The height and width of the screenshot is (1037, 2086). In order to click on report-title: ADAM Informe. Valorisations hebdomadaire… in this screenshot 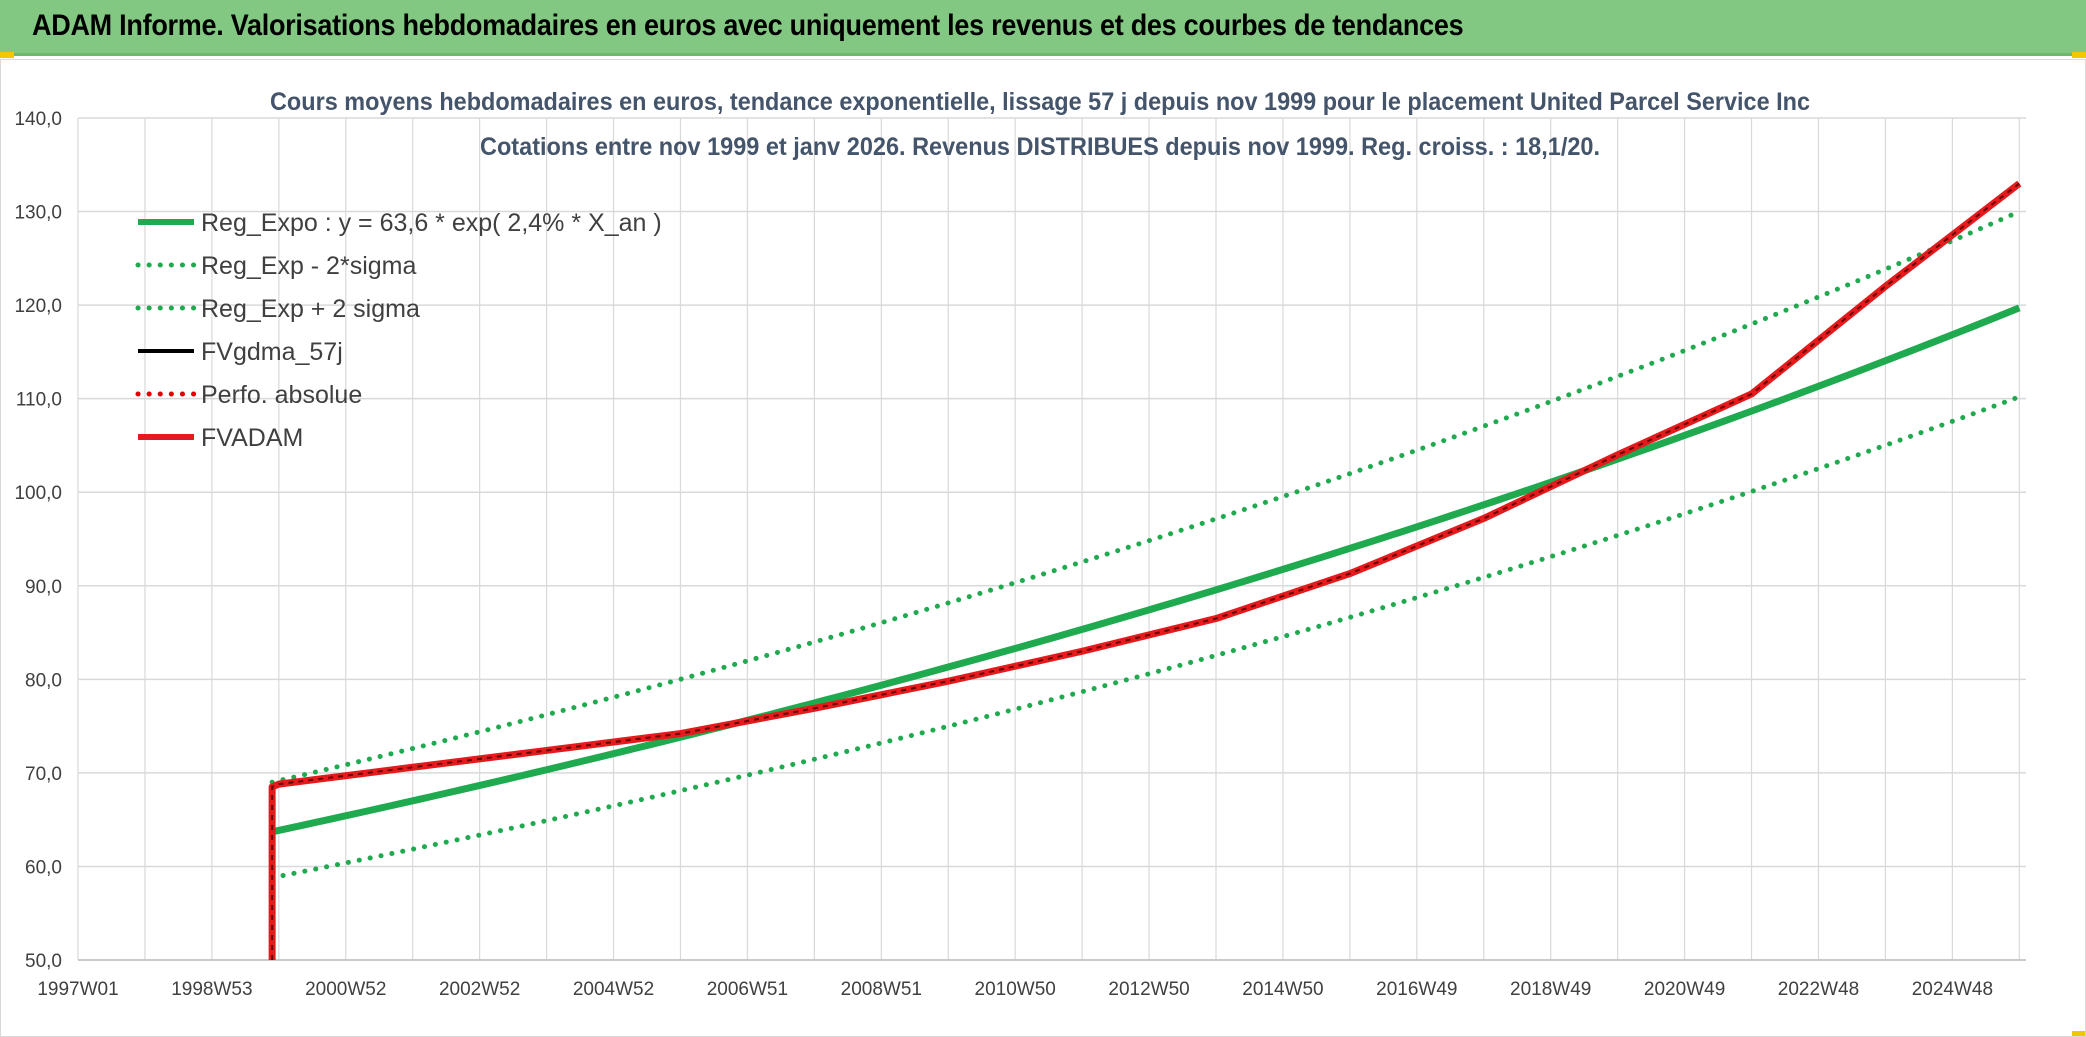, I will do `click(748, 25)`.